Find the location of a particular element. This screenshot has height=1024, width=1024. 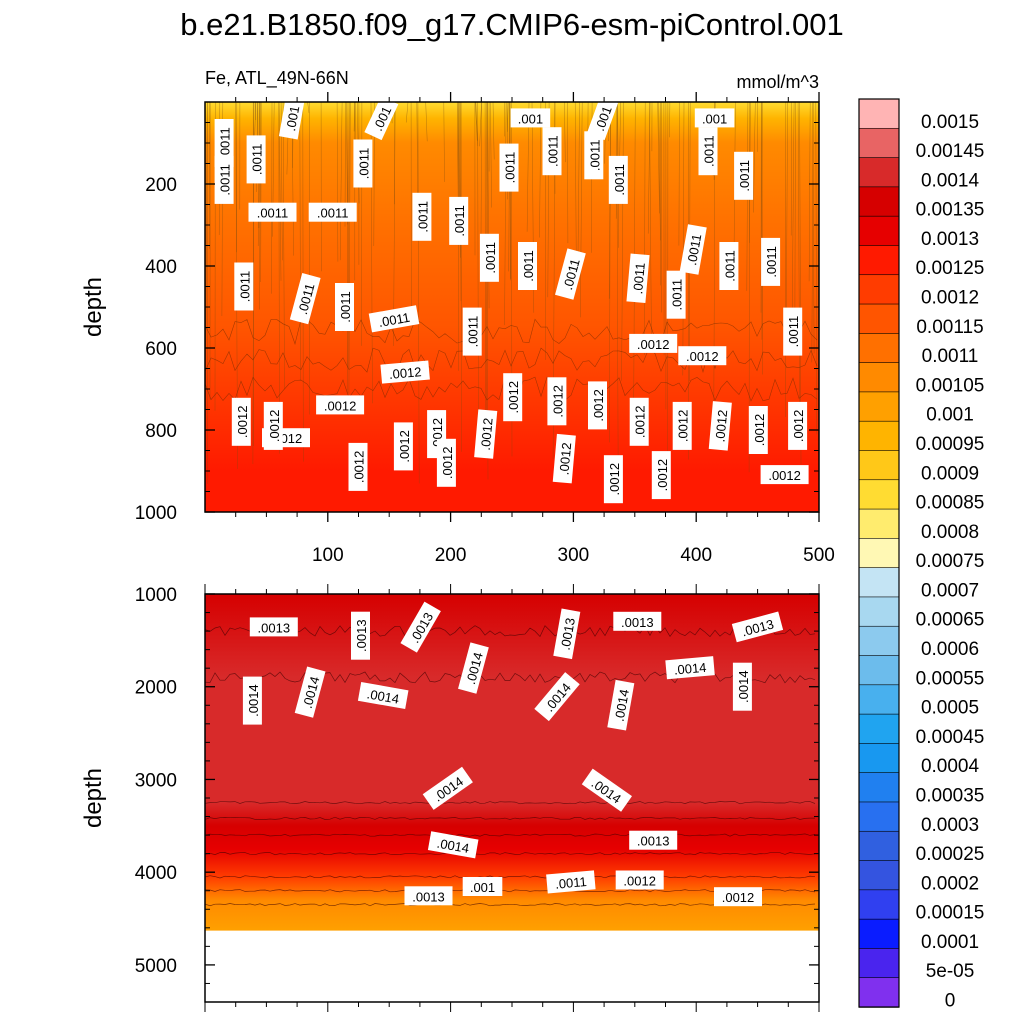

colorbar-label: 0.0006 is located at coordinates (950, 649).